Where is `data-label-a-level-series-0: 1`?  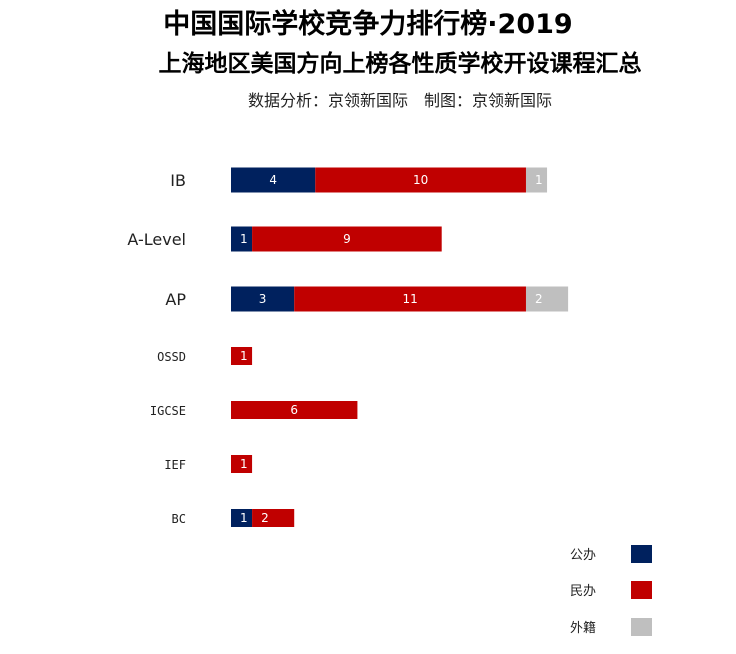 data-label-a-level-series-0: 1 is located at coordinates (244, 239).